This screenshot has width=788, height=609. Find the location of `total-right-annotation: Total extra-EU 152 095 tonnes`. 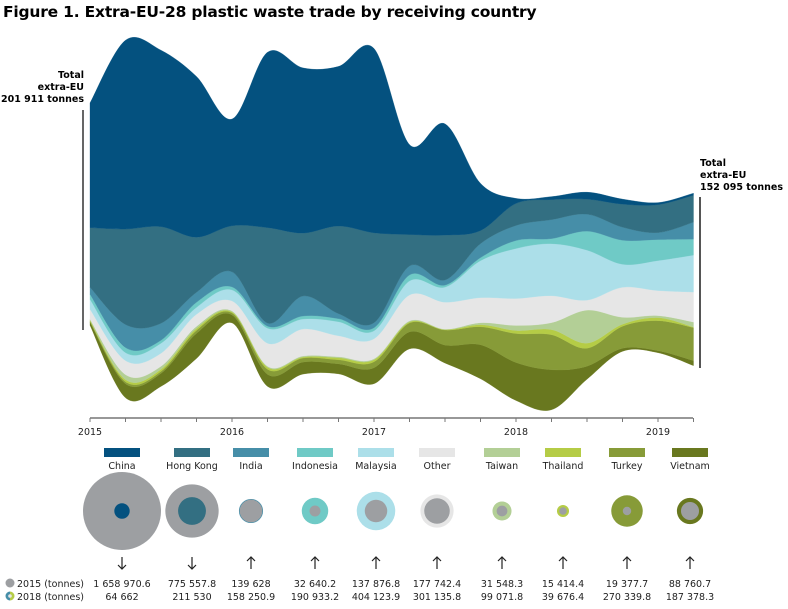

total-right-annotation: Total extra-EU 152 095 tonnes is located at coordinates (741, 176).